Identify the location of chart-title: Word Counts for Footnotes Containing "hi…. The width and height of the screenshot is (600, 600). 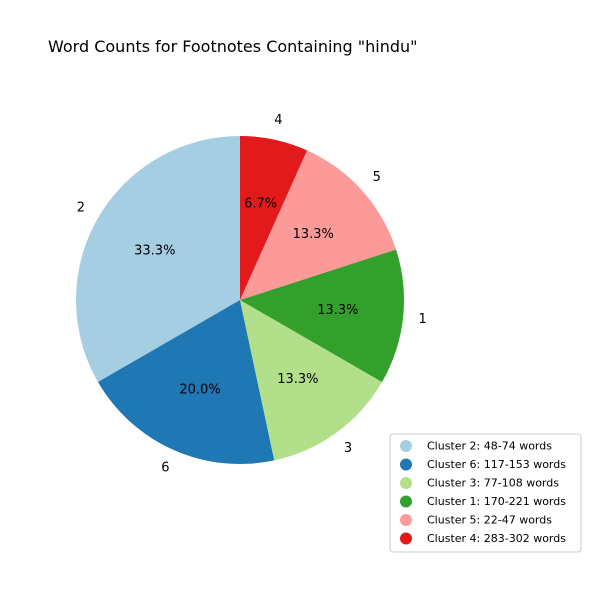
(233, 46).